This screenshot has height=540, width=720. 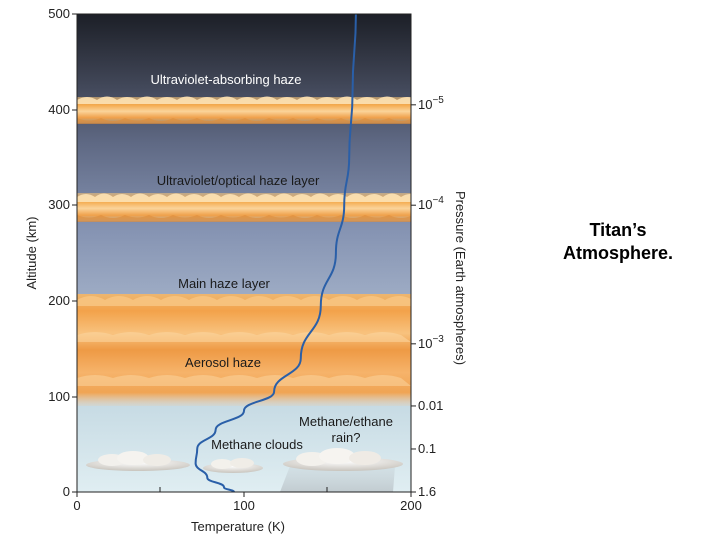 What do you see at coordinates (343, 459) in the screenshot?
I see `cloud-right` at bounding box center [343, 459].